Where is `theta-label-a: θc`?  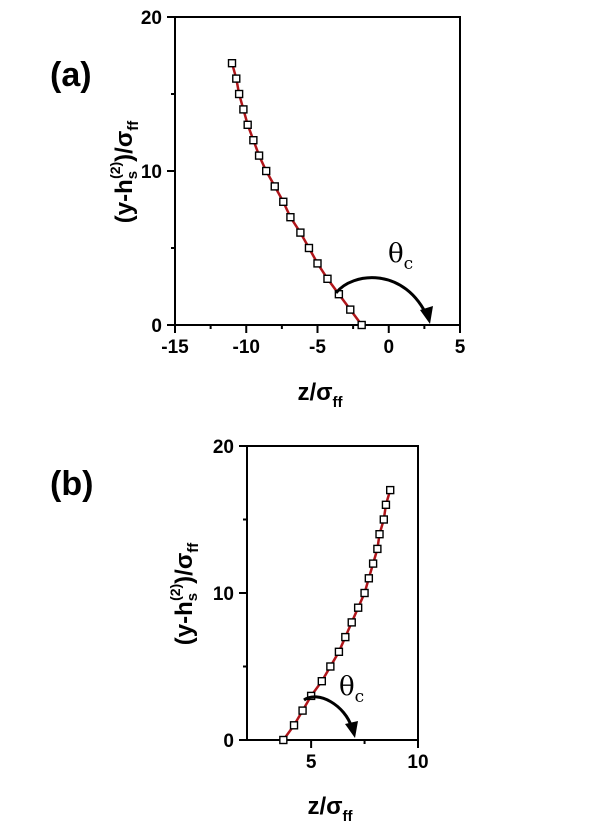
theta-label-a: θc is located at coordinates (400, 256).